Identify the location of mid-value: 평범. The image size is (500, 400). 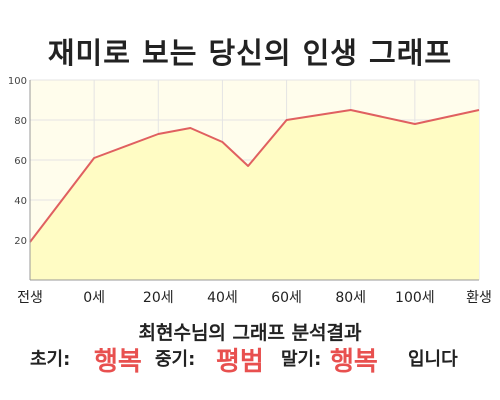
(240, 362).